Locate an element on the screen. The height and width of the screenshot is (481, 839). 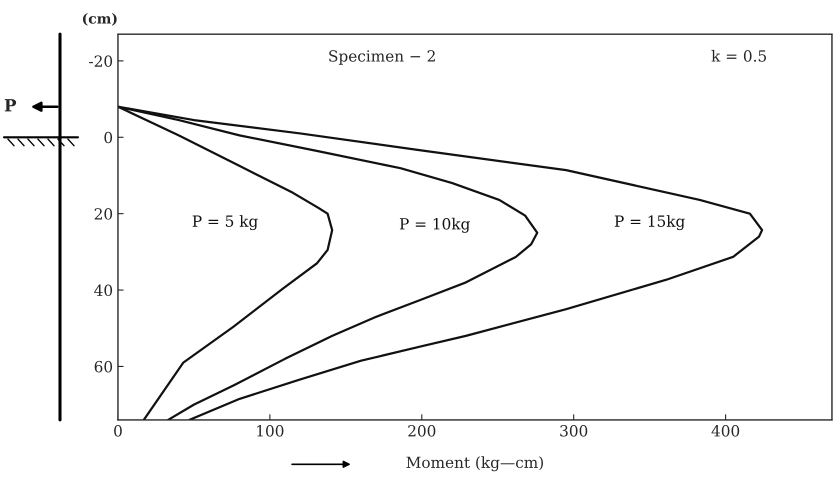
x-axis-title: Moment (kg—cm) is located at coordinates (474, 464).